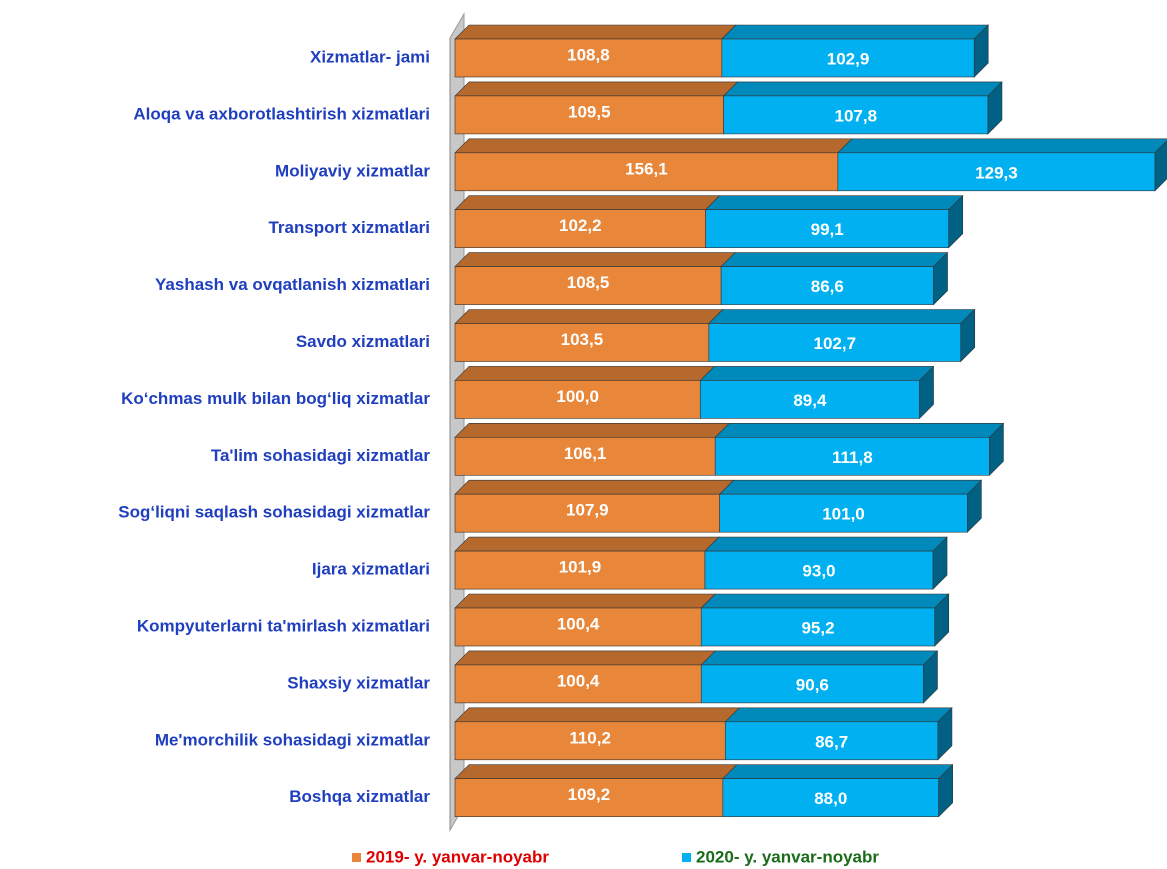 The width and height of the screenshot is (1167, 869). I want to click on legend-label: 2019- y. yanvar-noyabr, so click(457, 856).